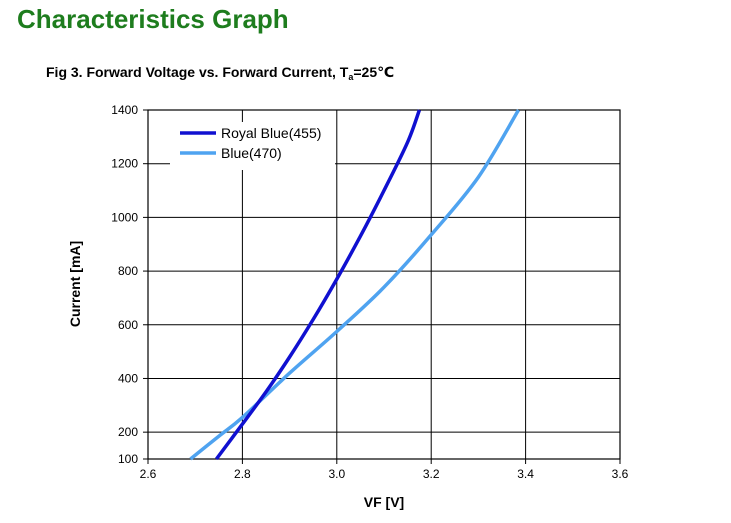 This screenshot has height=523, width=731. I want to click on x-tick-label: 2.8, so click(242, 474).